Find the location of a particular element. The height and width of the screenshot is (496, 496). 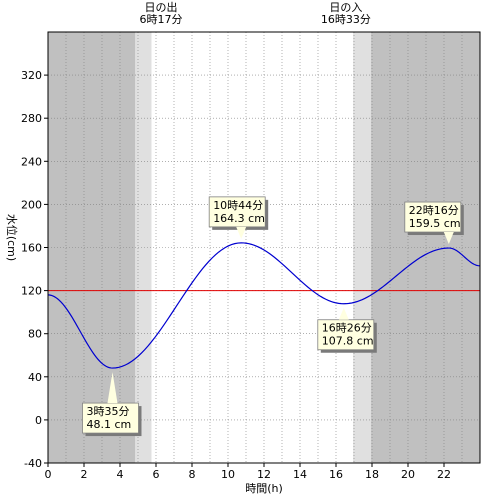

x-tick-label: 14 is located at coordinates (300, 474).